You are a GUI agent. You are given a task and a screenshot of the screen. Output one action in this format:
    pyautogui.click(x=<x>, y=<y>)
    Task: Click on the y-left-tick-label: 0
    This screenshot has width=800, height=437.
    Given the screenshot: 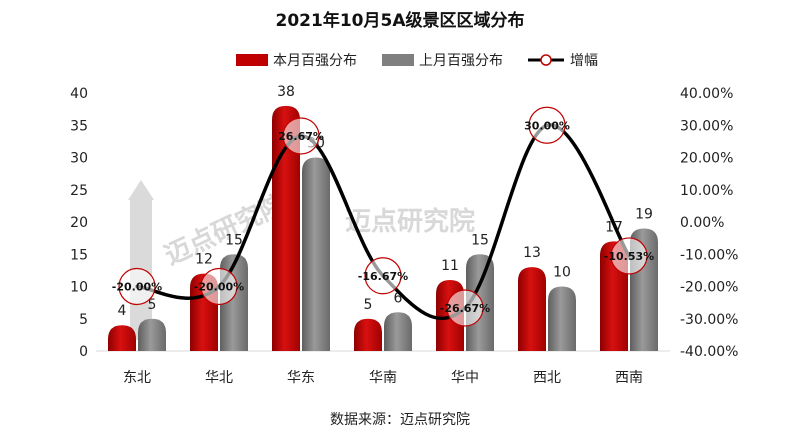 What is the action you would take?
    pyautogui.click(x=83, y=352)
    